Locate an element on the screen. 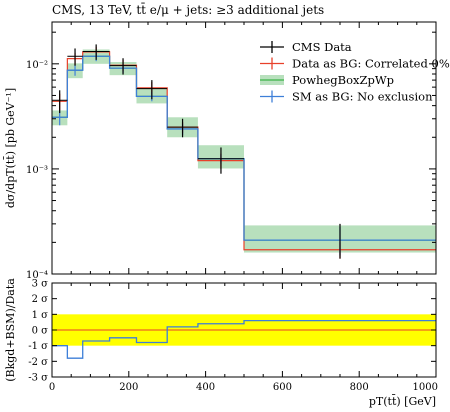 The height and width of the screenshot is (412, 450). legend-label-1: Data as BG: Correlated 0% is located at coordinates (371, 64).